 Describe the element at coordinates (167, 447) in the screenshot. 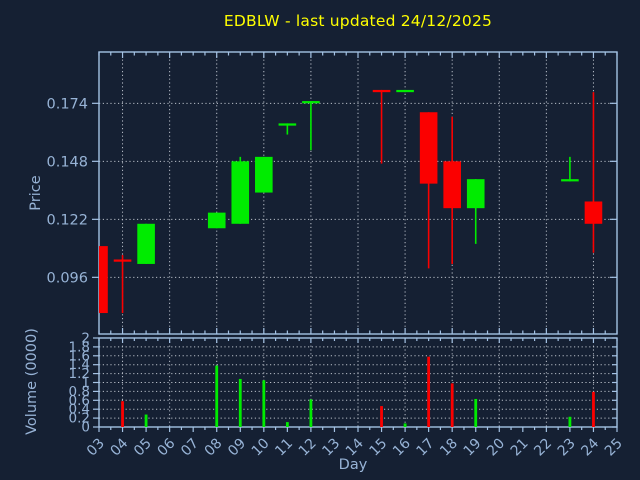

I see `x-tick-label-06: 06` at that location.